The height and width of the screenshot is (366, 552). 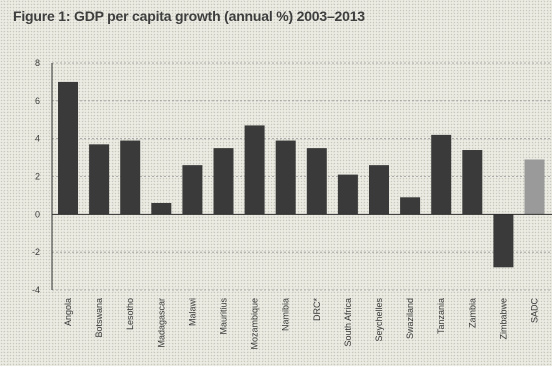 What do you see at coordinates (224, 316) in the screenshot?
I see `x-tick-label: Mauritius` at bounding box center [224, 316].